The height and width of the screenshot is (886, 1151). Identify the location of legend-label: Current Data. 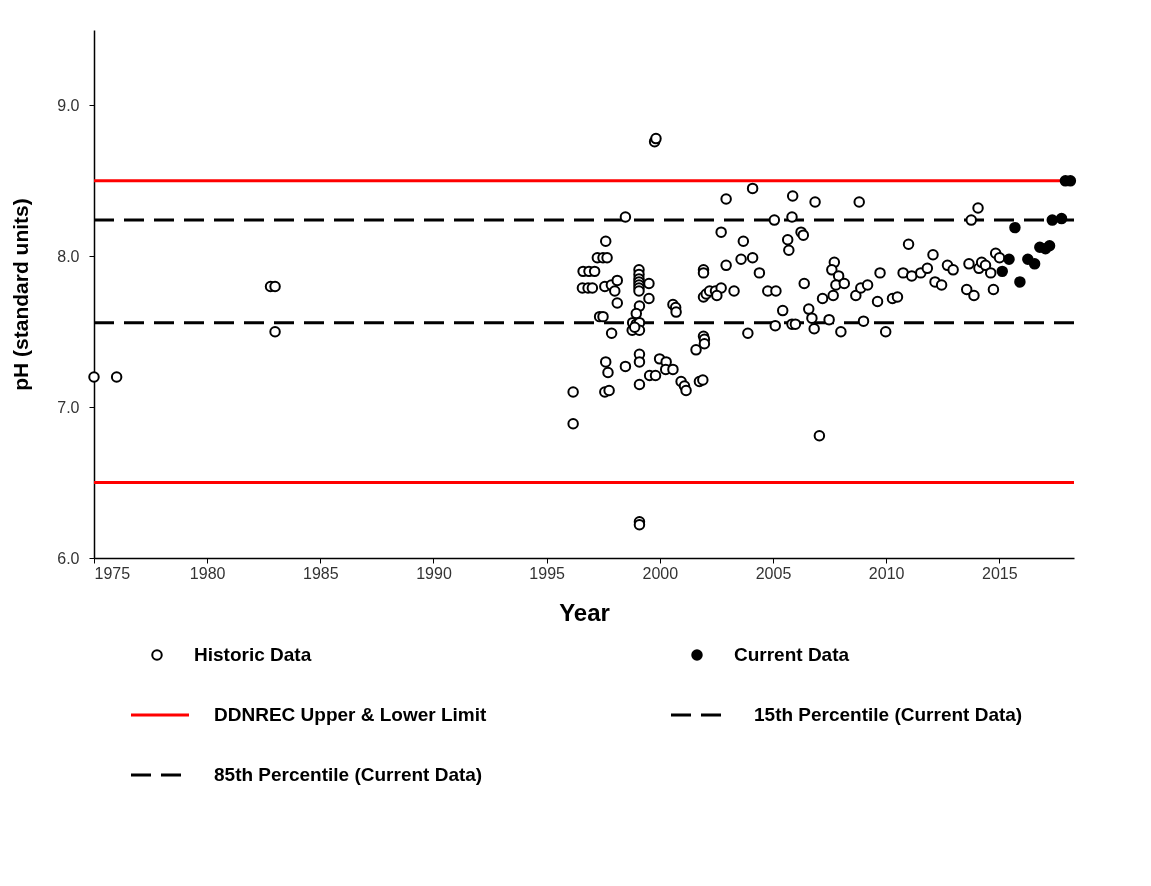
(792, 654).